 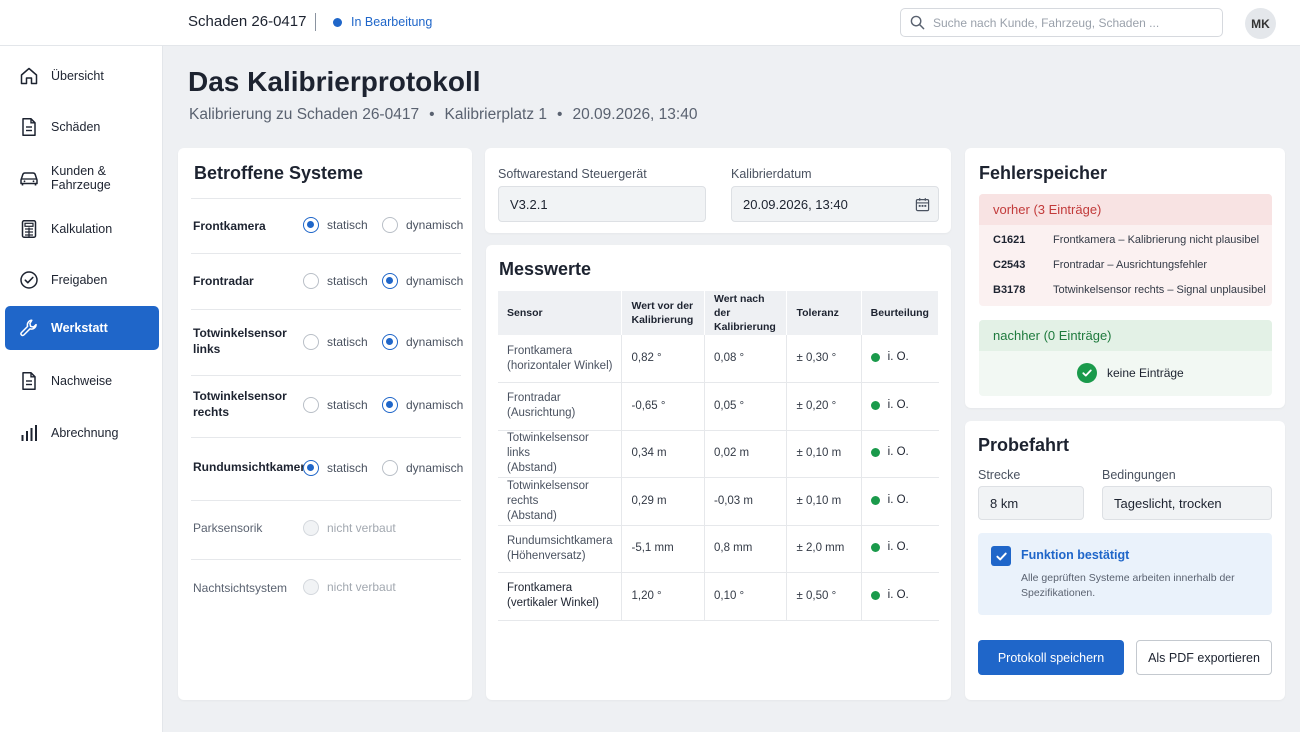 I want to click on errors-after-label: nachher (0 Einträge), so click(x=1125, y=335).